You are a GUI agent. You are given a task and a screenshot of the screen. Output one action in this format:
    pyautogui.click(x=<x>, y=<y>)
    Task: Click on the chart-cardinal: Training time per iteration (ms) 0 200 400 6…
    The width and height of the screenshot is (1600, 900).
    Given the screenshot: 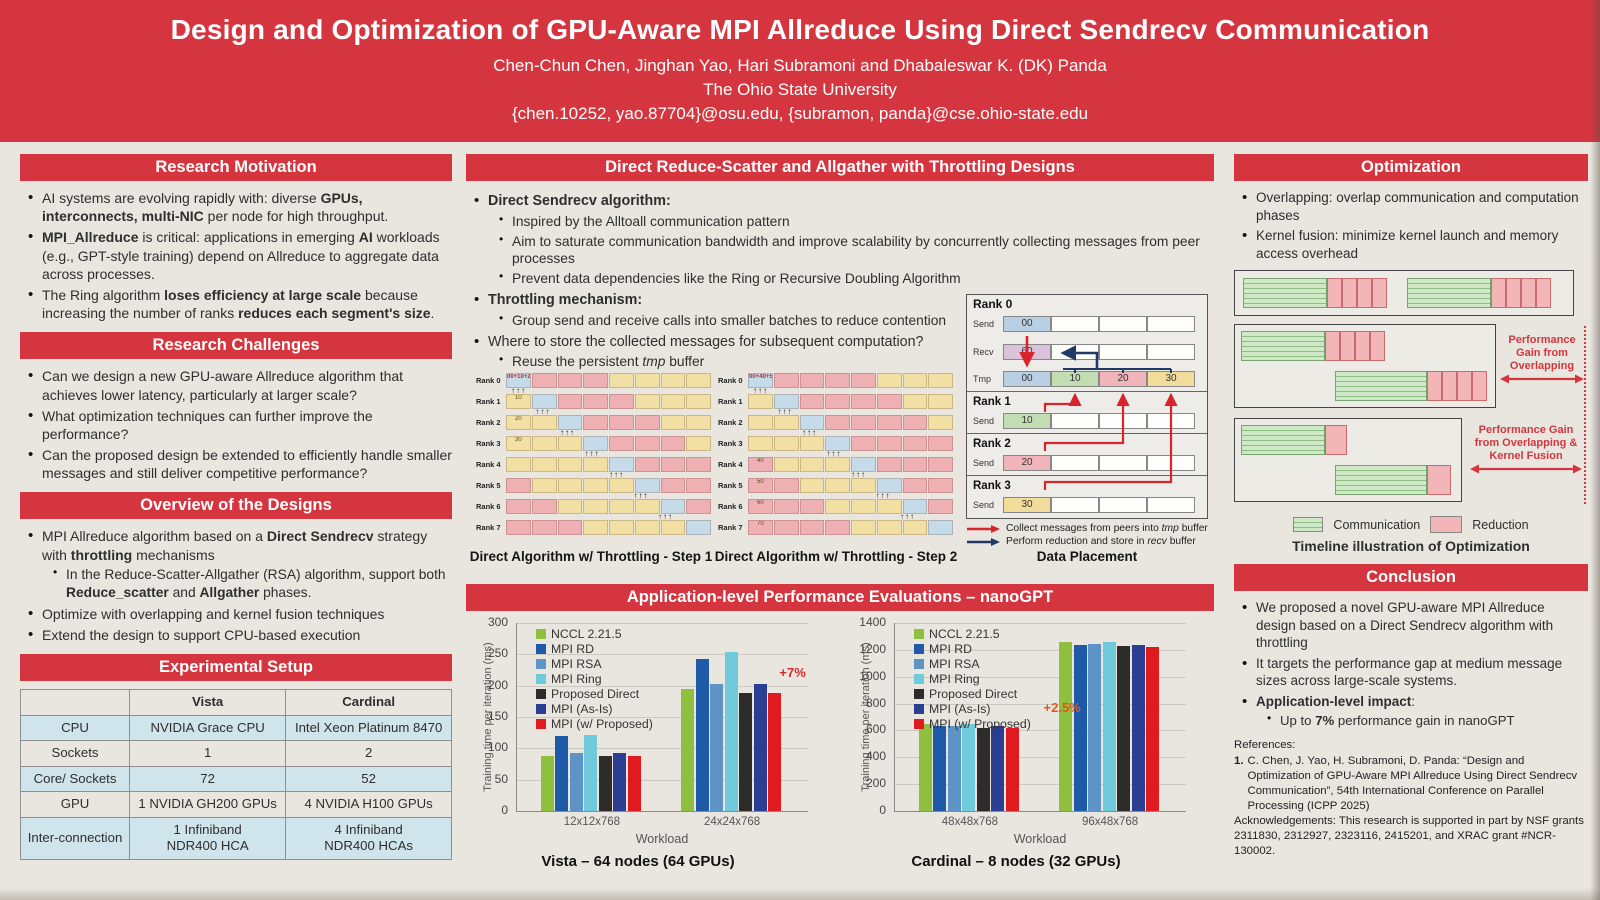 What is the action you would take?
    pyautogui.click(x=1028, y=747)
    